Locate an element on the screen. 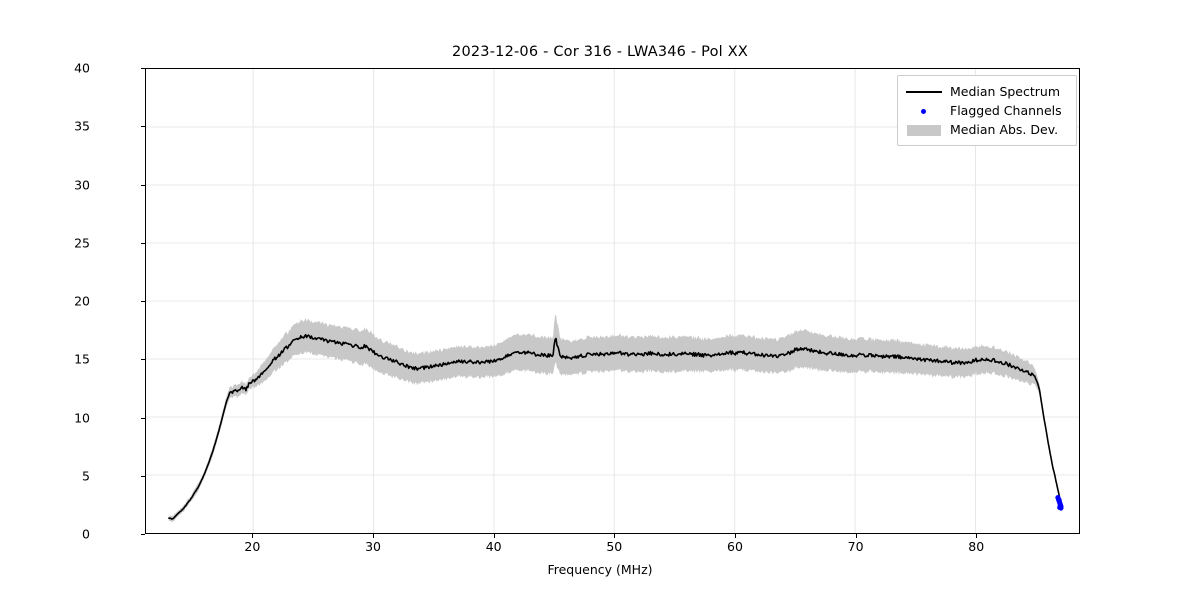  legend-item-median-spectrum: Median Spectrum is located at coordinates (987, 91).